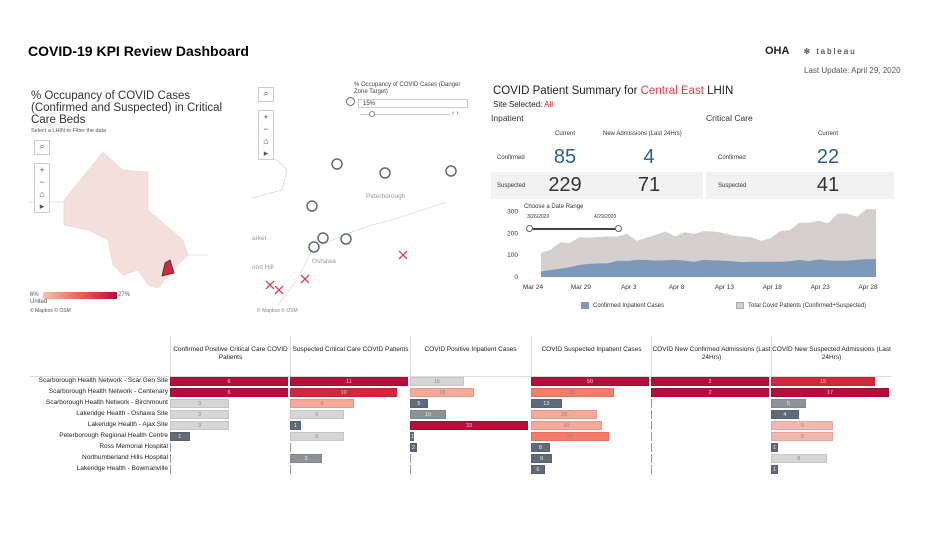 The height and width of the screenshot is (540, 940). What do you see at coordinates (529, 228) in the screenshot?
I see `date-range-start-handle` at bounding box center [529, 228].